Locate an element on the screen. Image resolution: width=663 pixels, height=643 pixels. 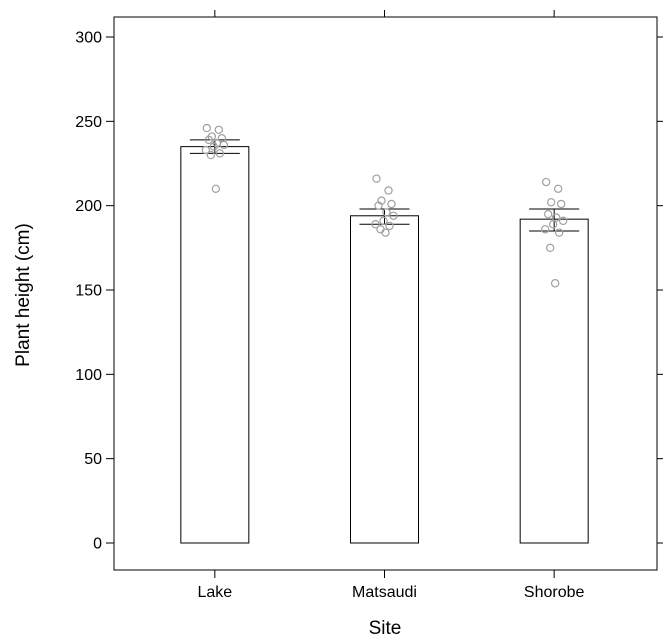
y-tick-label: 250 is located at coordinates (88, 122).